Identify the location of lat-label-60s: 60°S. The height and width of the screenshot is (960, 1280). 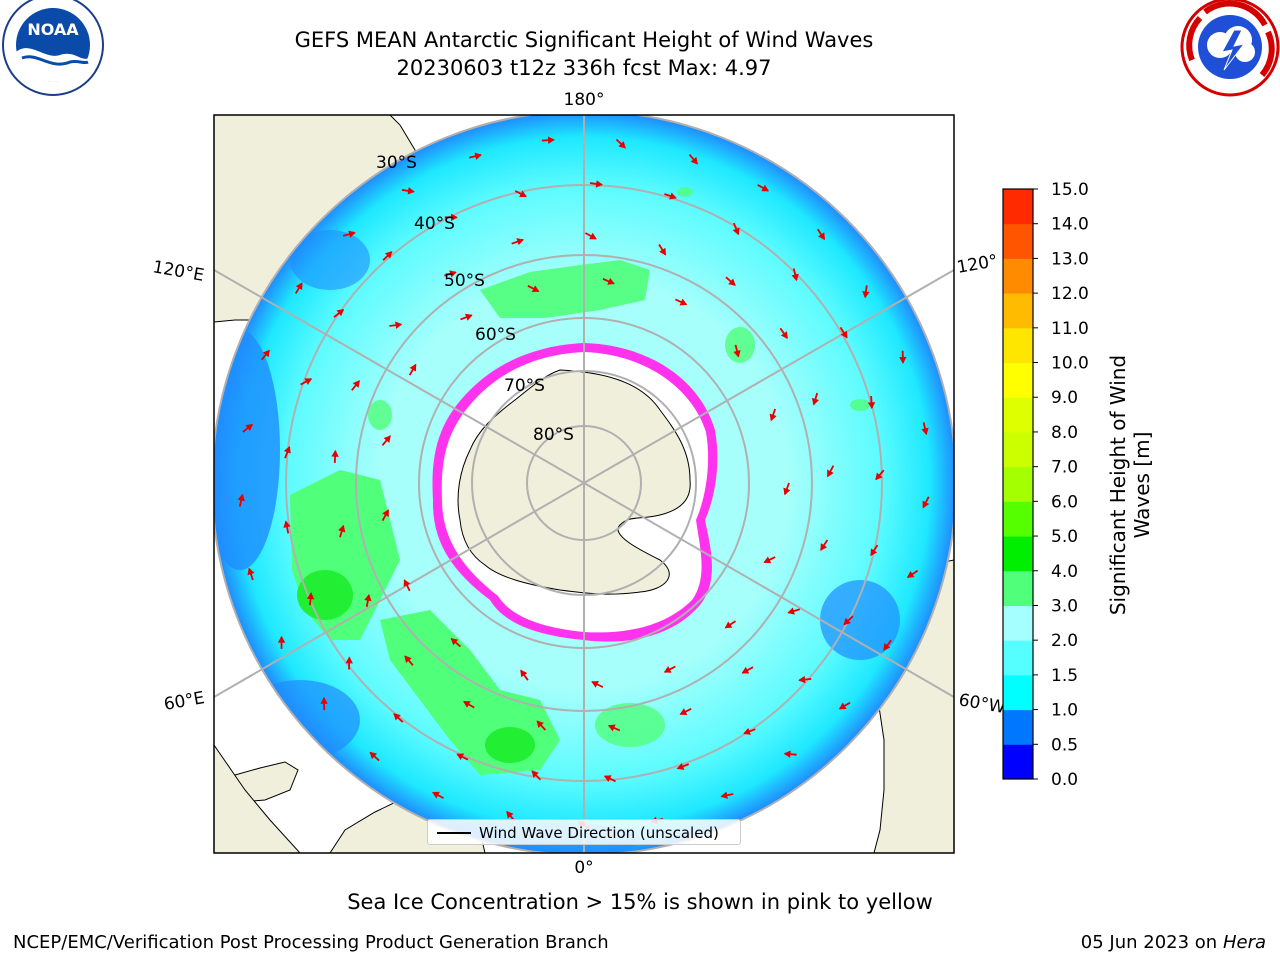
(495, 335).